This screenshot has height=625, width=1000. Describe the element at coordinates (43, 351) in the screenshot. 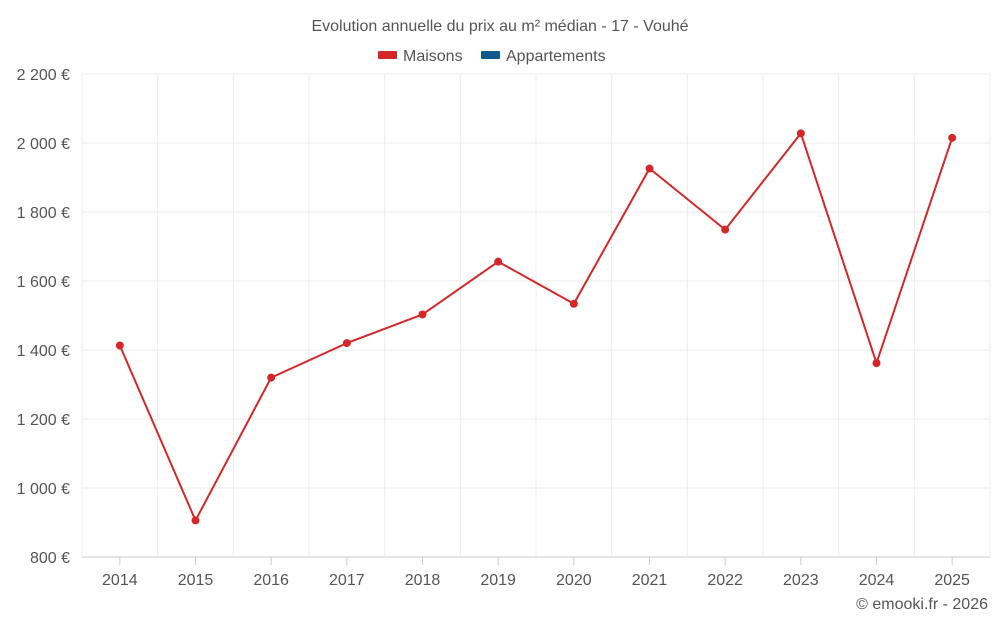

I see `y-tick-label: 1 400 €` at that location.